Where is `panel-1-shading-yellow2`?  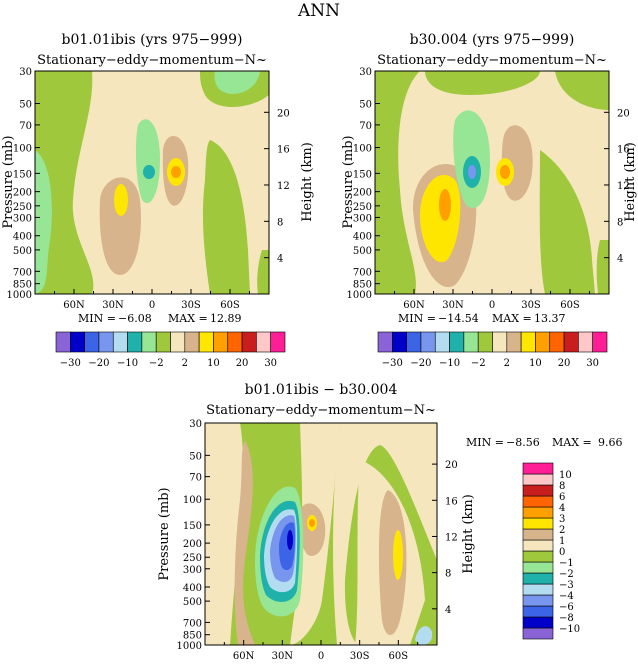 panel-1-shading-yellow2 is located at coordinates (121, 200).